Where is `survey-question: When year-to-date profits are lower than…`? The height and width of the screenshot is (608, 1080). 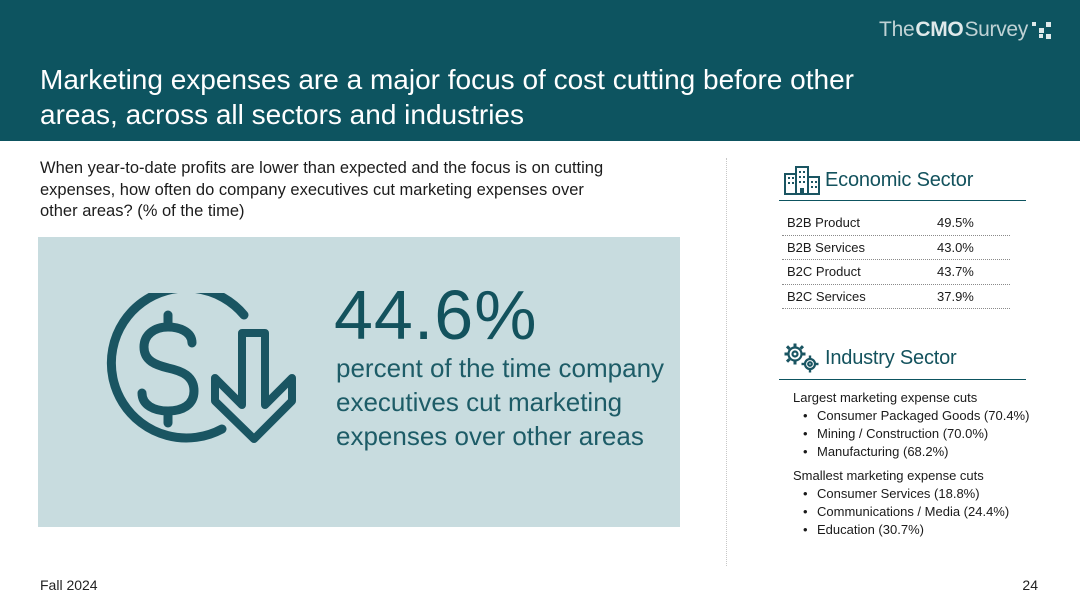
survey-question: When year-to-date profits are lower than… is located at coordinates (322, 189).